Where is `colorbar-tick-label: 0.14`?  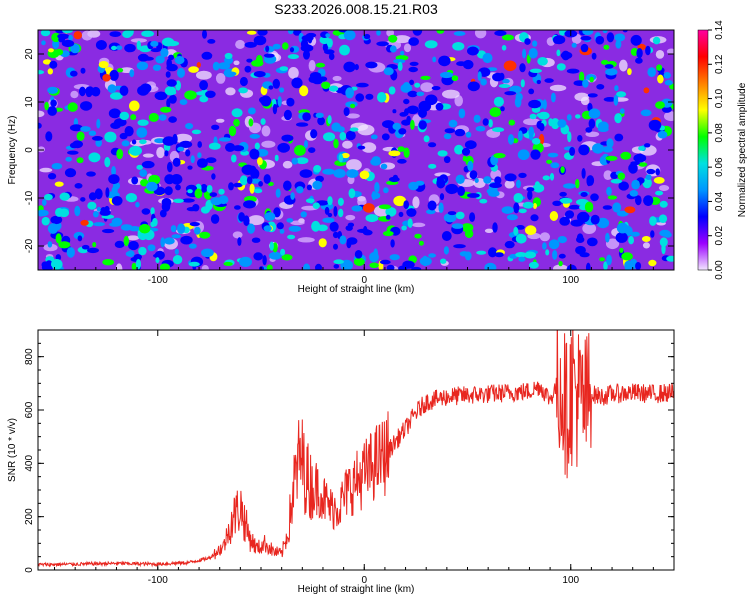
colorbar-tick-label: 0.14 is located at coordinates (719, 30).